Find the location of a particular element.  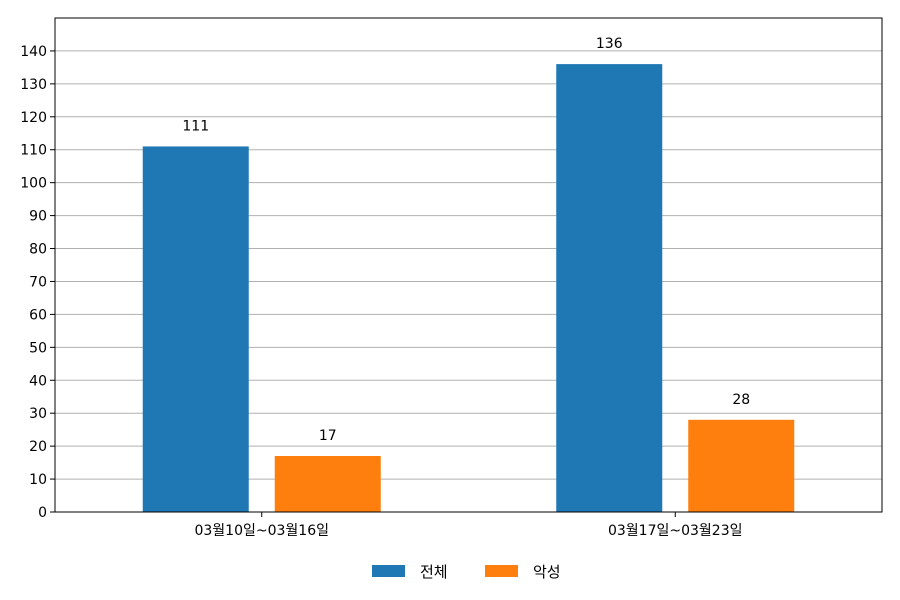

x-axis: 03월10일~03월16일 03월17일~03월23일 is located at coordinates (468, 525).